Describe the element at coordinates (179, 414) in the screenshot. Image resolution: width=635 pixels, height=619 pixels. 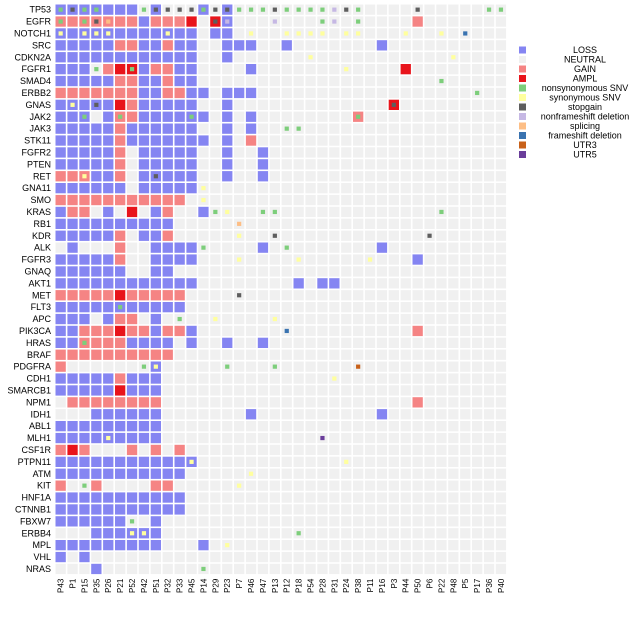
I see `cell-IDH1-P33` at that location.